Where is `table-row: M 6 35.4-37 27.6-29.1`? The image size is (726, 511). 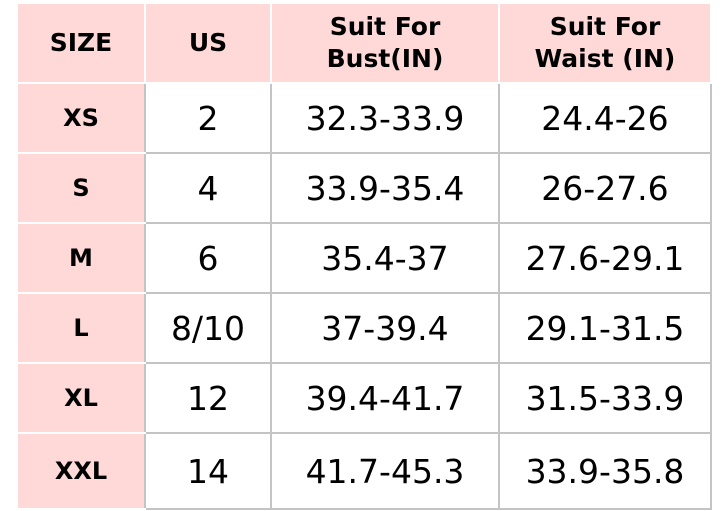
table-row: M 6 35.4-37 27.6-29.1 is located at coordinates (364, 258).